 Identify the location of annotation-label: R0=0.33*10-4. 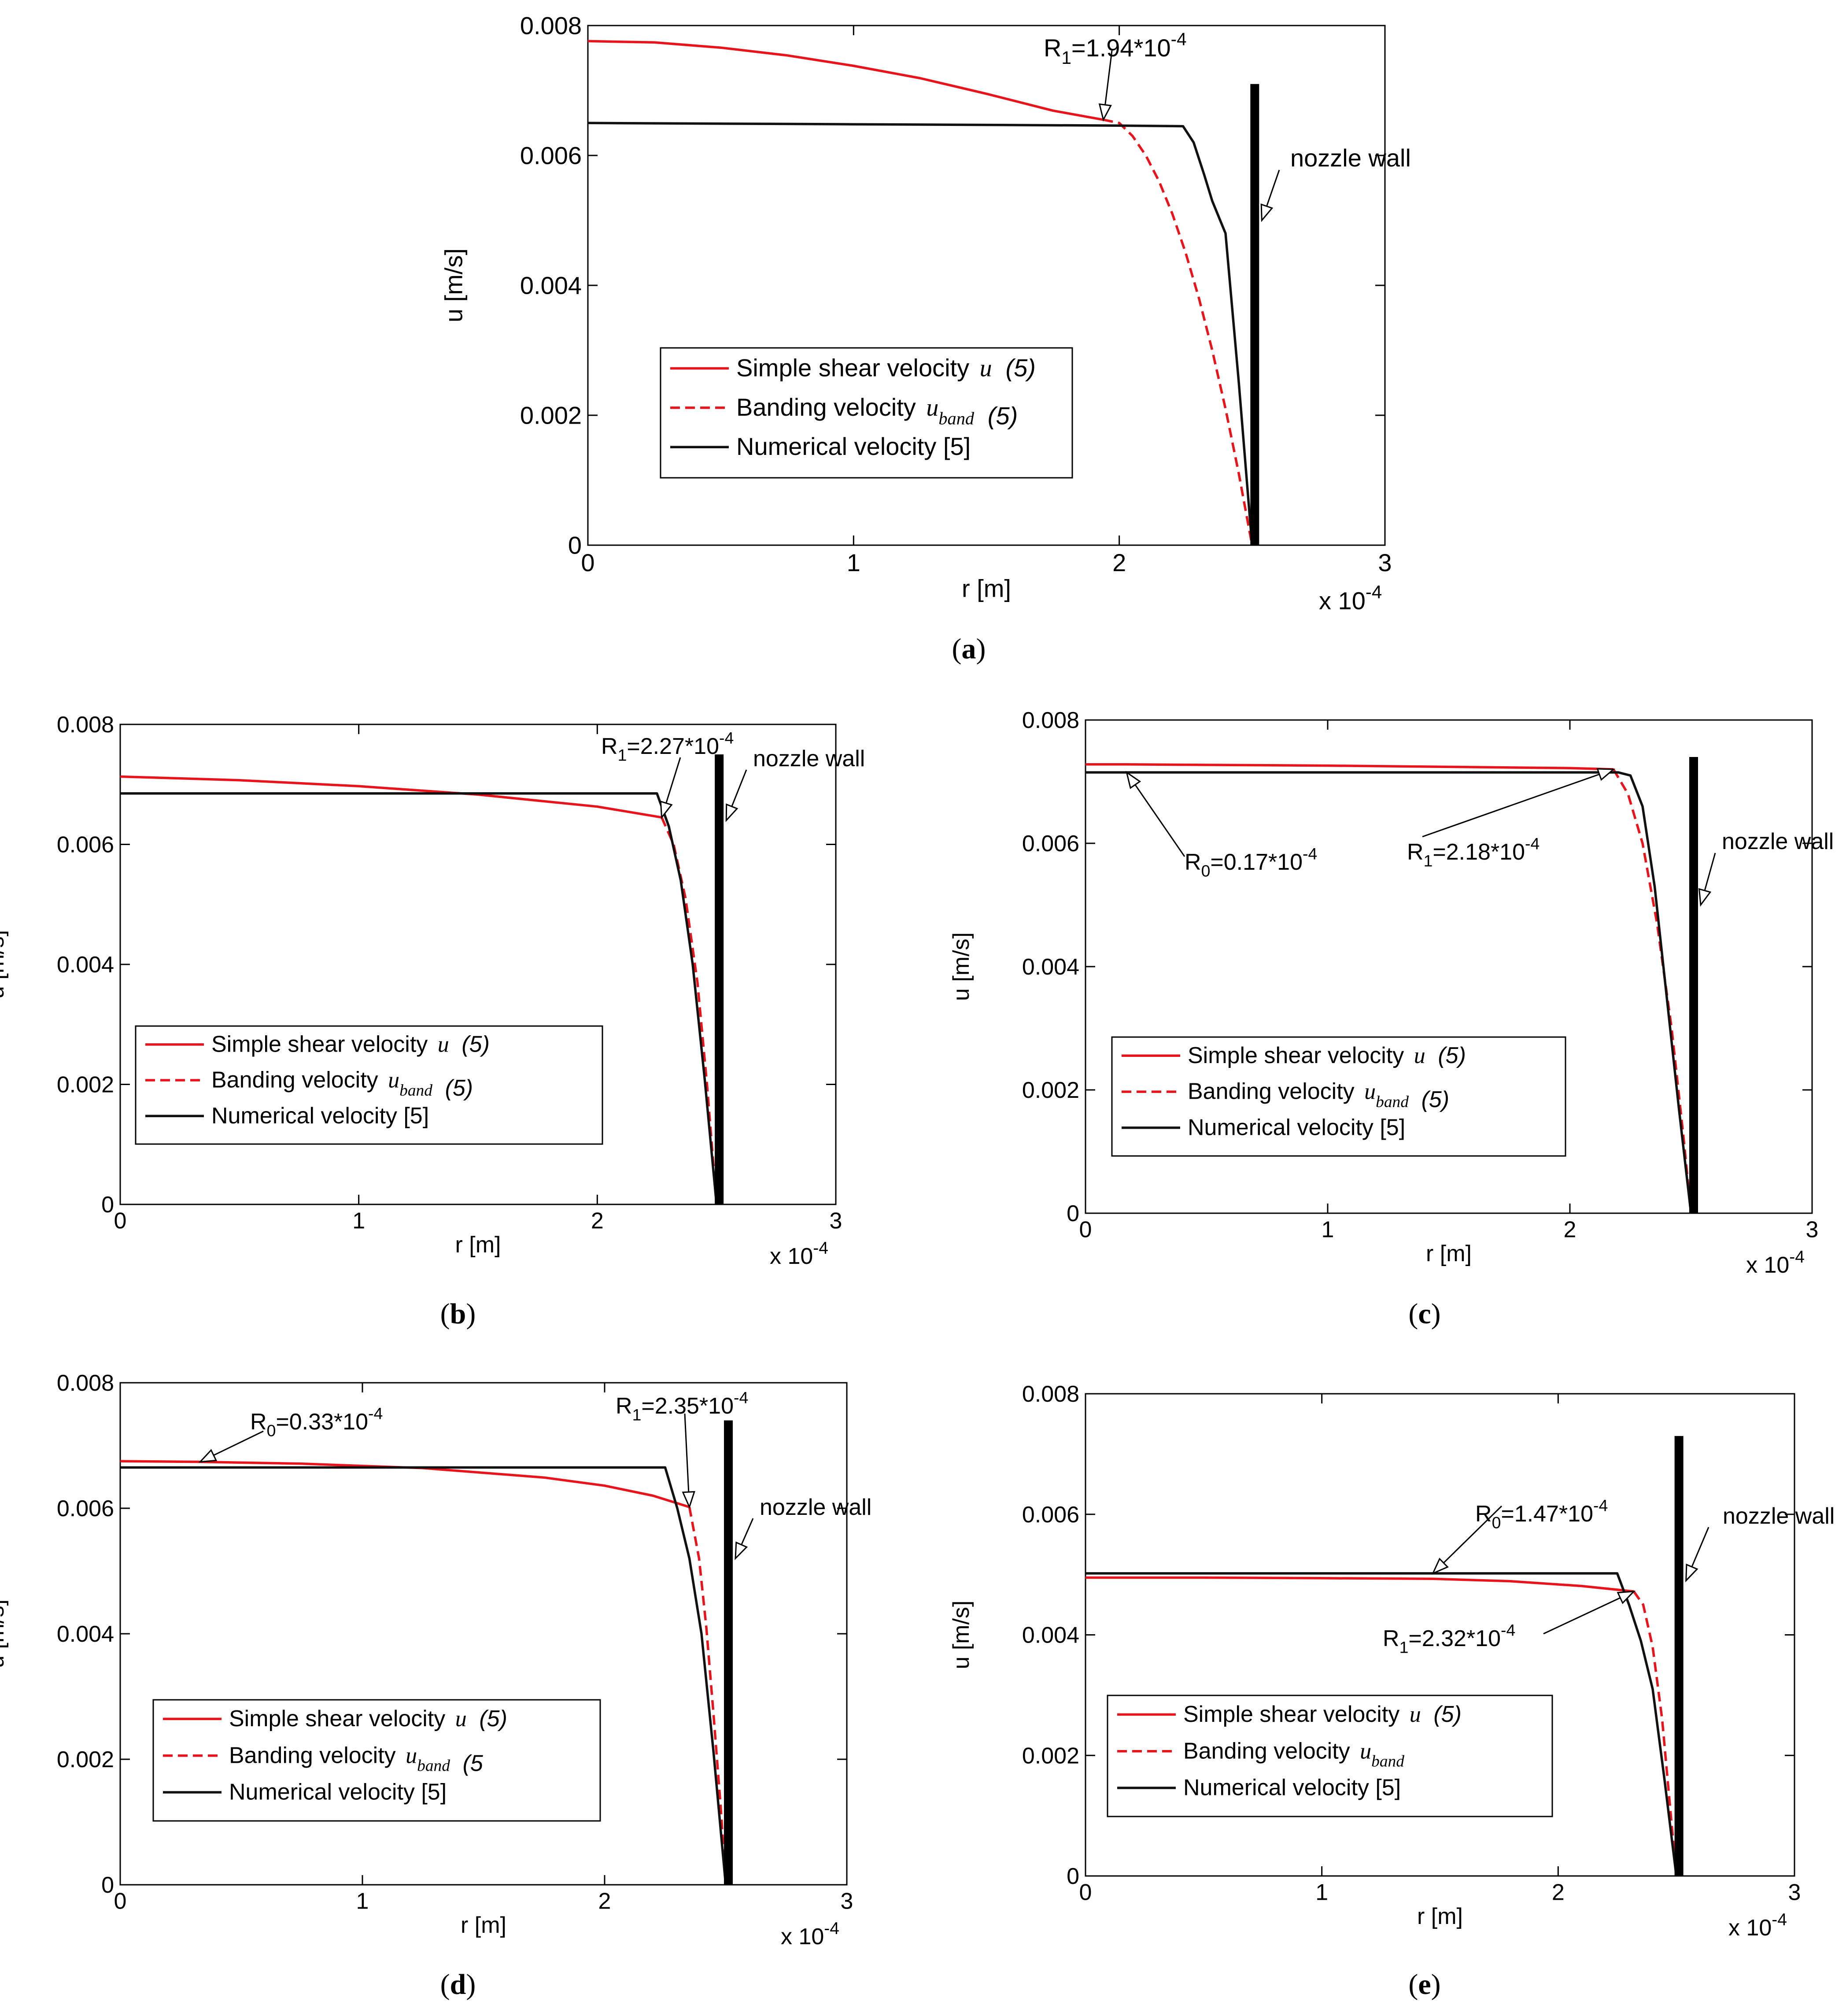
(317, 1422).